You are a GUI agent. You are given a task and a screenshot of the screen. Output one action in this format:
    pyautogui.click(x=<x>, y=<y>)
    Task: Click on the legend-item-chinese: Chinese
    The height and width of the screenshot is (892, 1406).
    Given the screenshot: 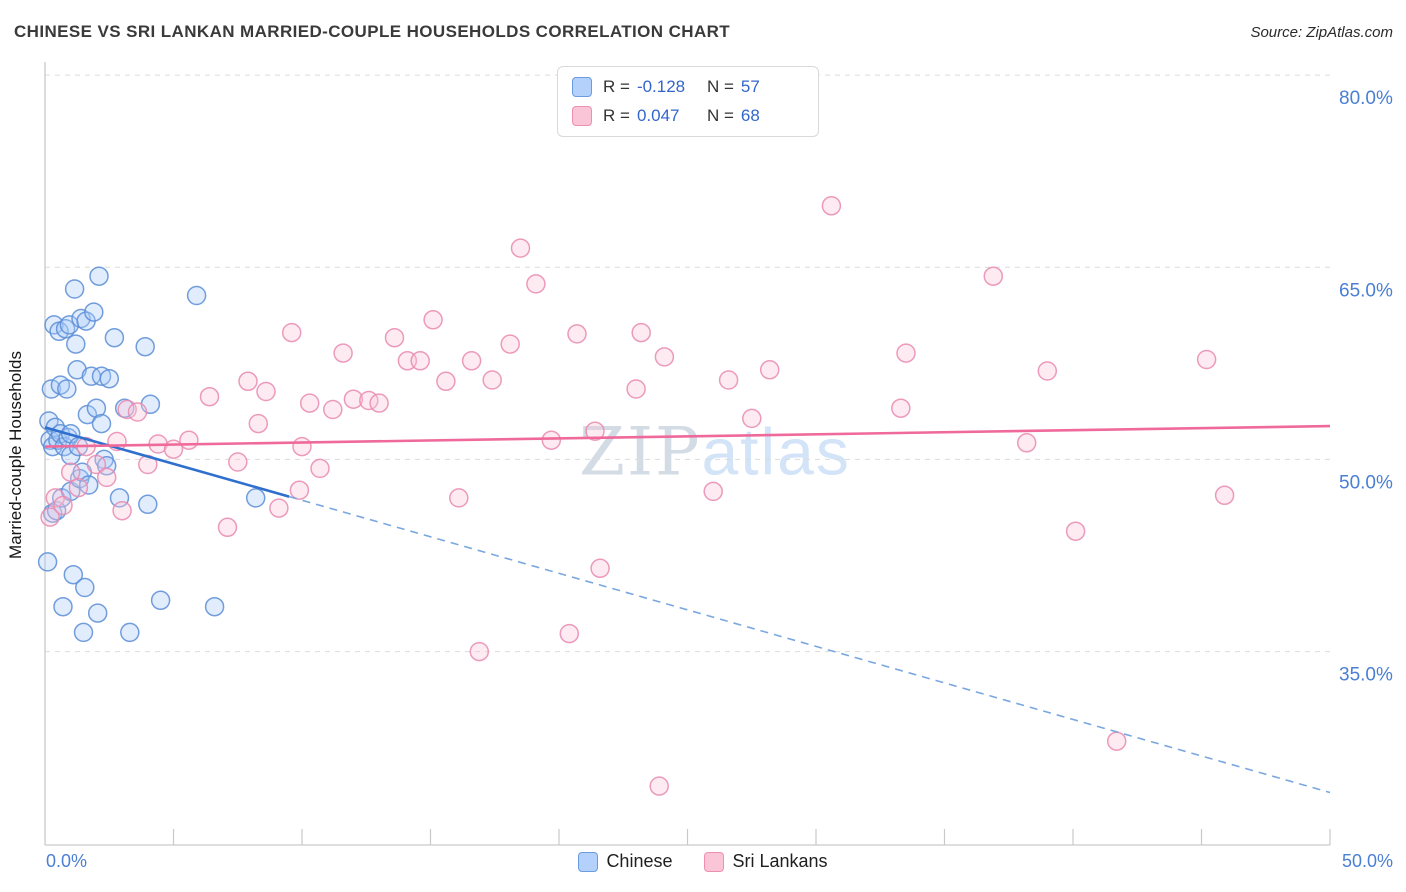 What is the action you would take?
    pyautogui.click(x=625, y=861)
    